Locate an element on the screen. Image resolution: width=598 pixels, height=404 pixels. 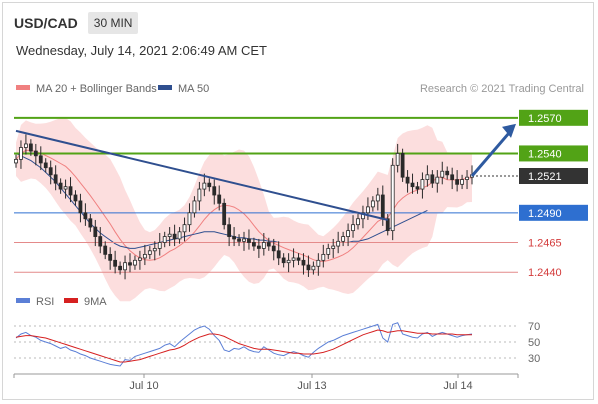
resistance-label: 1.2570 is located at coordinates (545, 119).